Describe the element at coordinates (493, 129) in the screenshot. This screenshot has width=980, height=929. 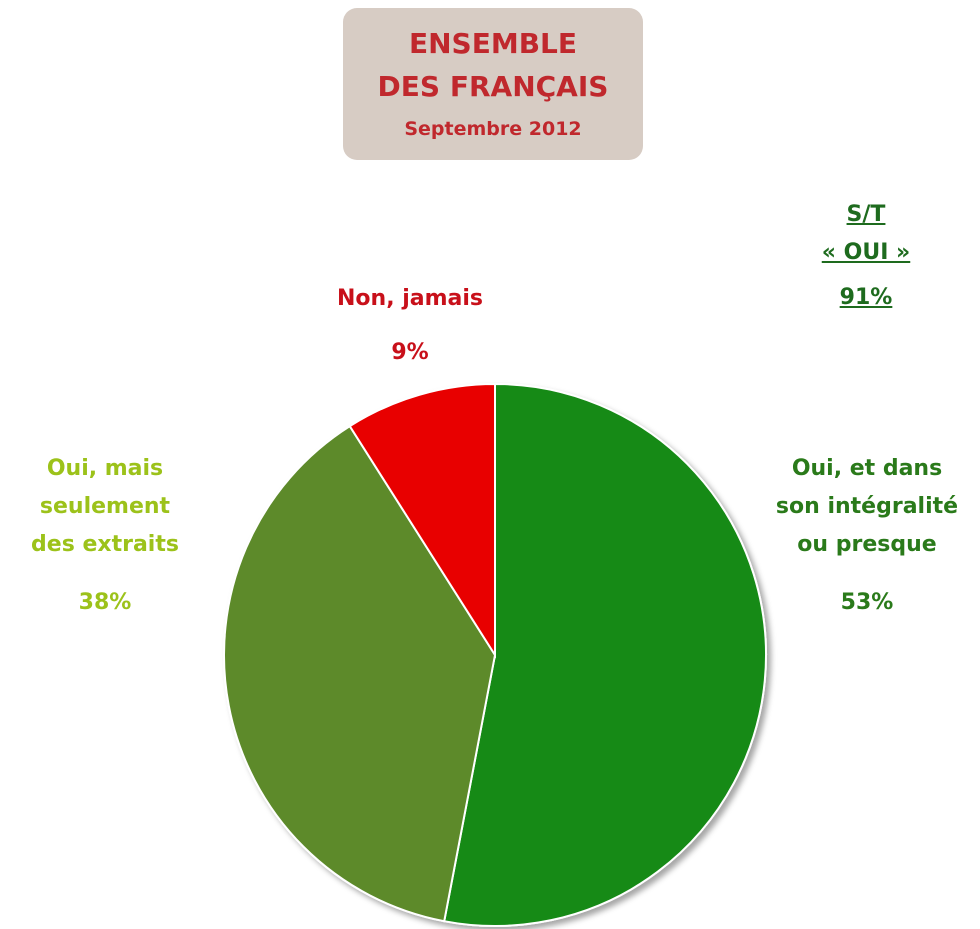
I see `chart-subtitle: Septembre 2012` at that location.